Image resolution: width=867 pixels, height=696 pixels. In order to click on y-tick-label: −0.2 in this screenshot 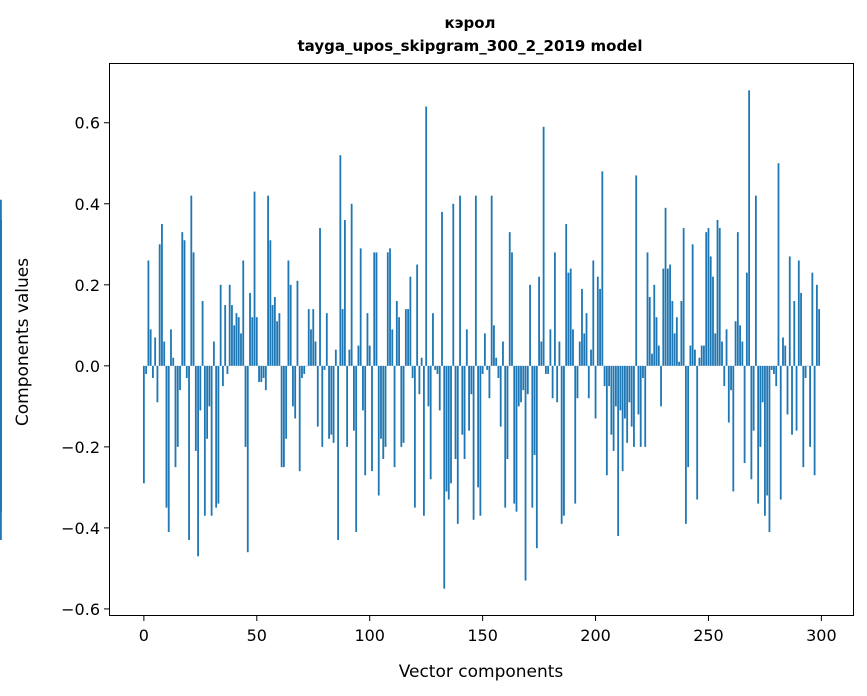, I will do `click(80, 447)`.